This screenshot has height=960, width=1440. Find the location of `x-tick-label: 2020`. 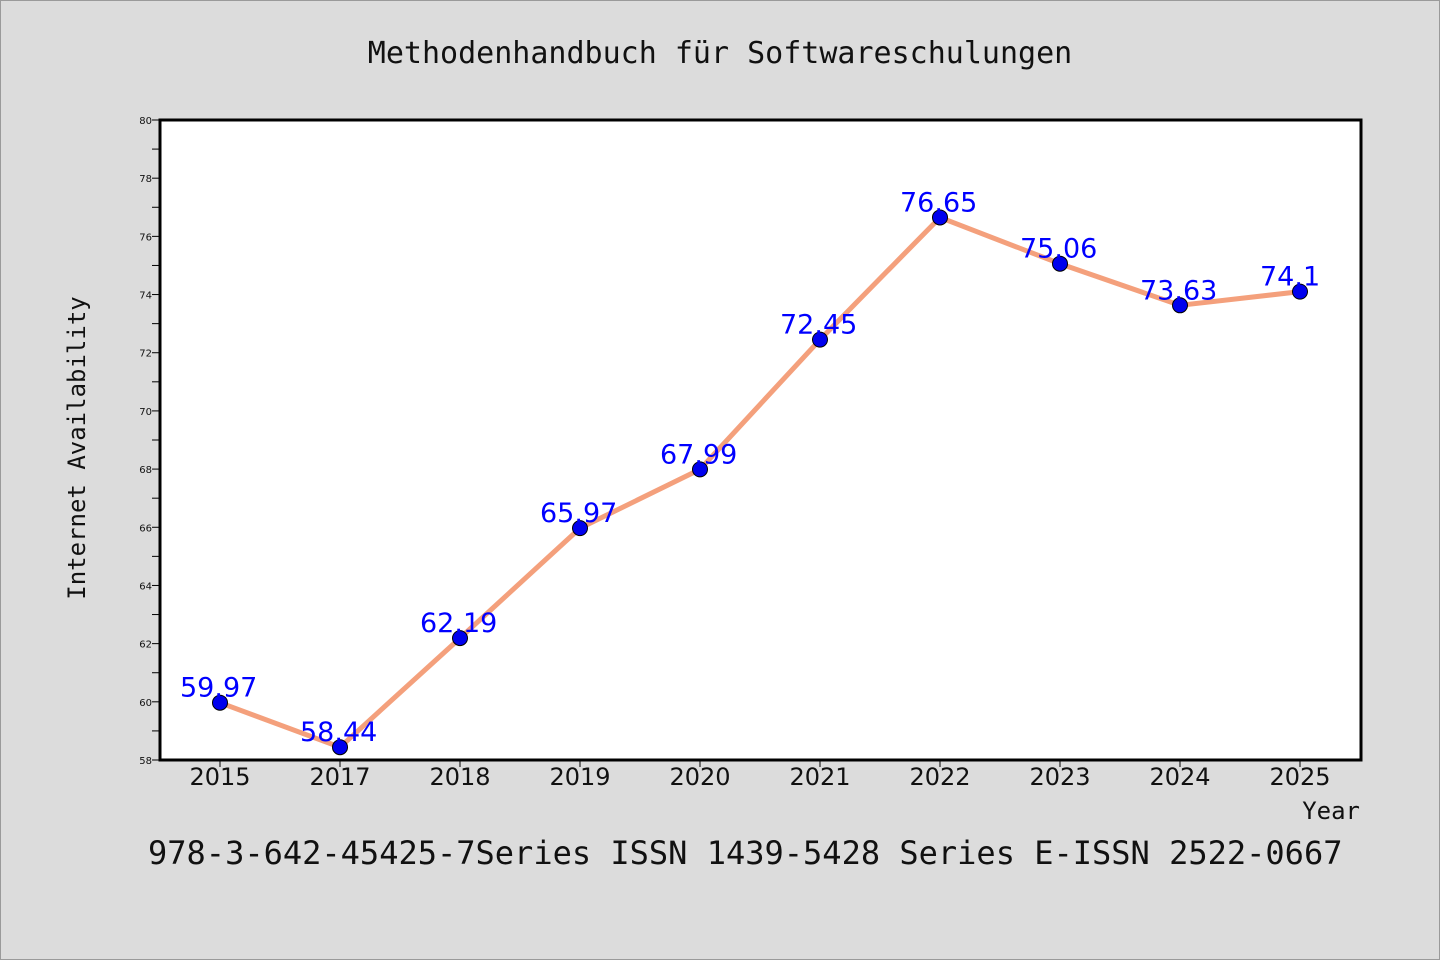

x-tick-label: 2020 is located at coordinates (699, 777).